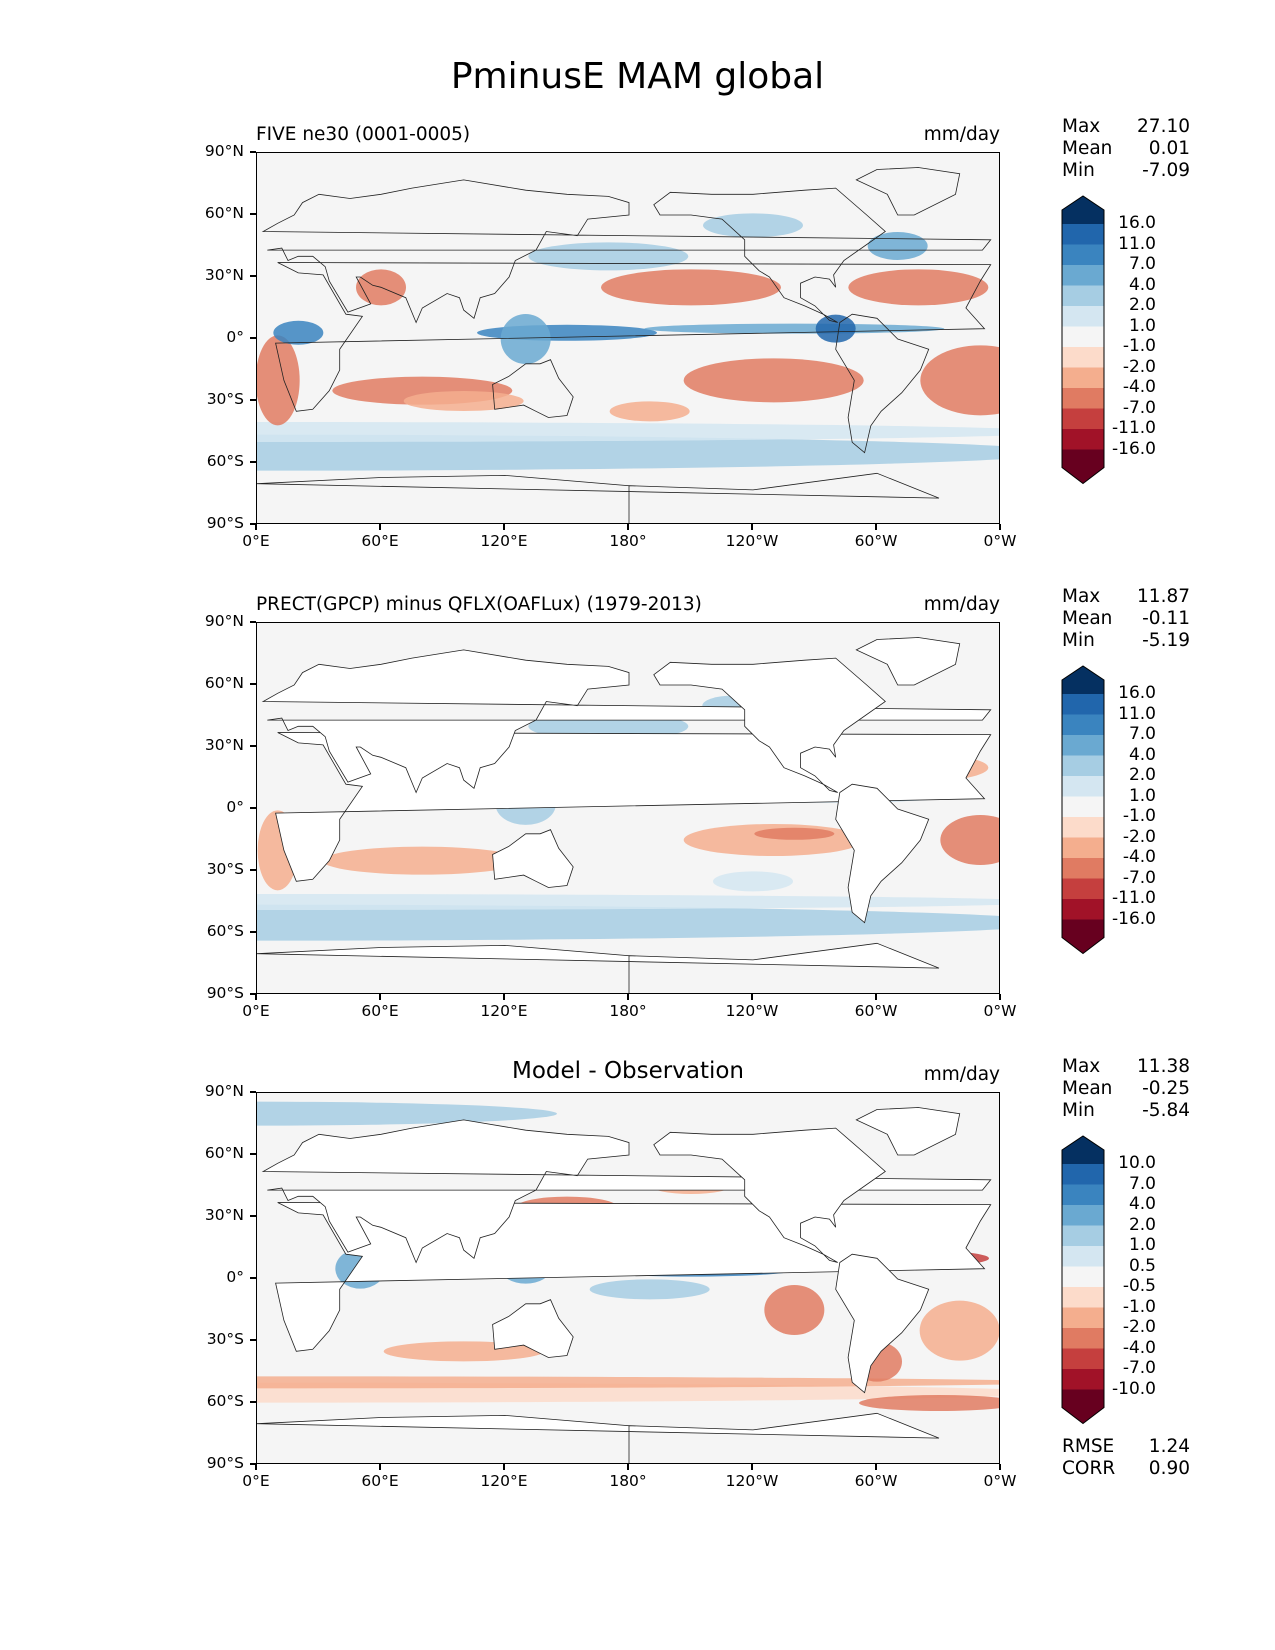 The image size is (1275, 1650). Describe the element at coordinates (1087, 148) in the screenshot. I see `stats-label: Mean` at that location.